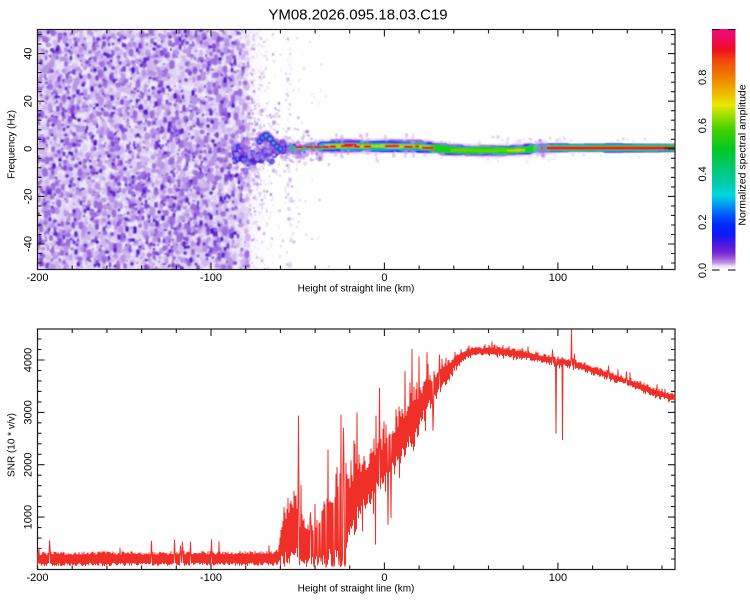 The width and height of the screenshot is (750, 600). I want to click on svg-text: 0.6, so click(703, 125).